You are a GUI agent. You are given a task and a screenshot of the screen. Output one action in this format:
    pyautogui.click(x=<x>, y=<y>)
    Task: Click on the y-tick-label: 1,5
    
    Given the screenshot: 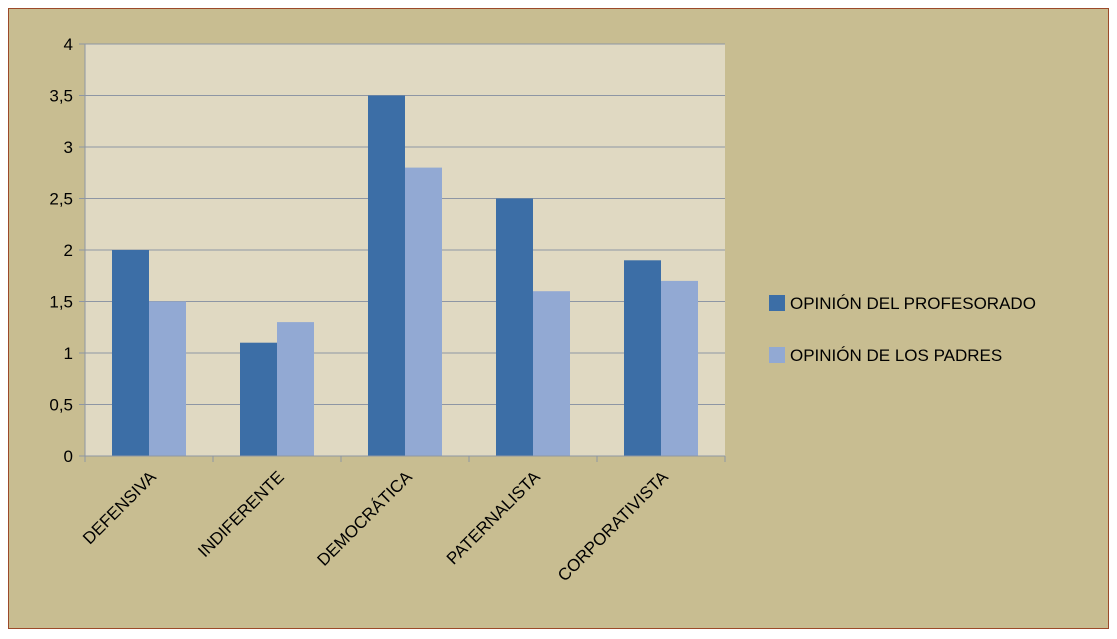 What is the action you would take?
    pyautogui.click(x=61, y=302)
    